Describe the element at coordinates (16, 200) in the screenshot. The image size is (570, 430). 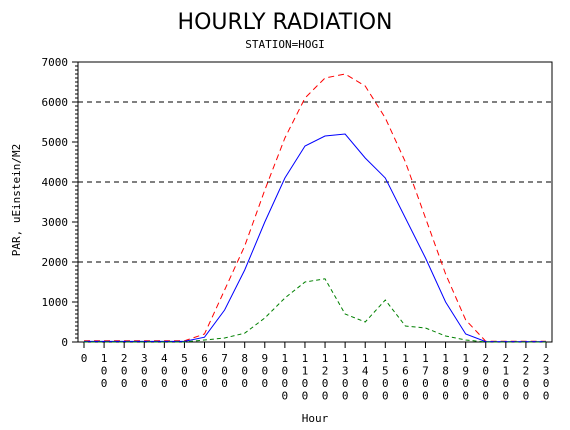
I see `y-axis-label: PAR, uEinstein/M2` at that location.